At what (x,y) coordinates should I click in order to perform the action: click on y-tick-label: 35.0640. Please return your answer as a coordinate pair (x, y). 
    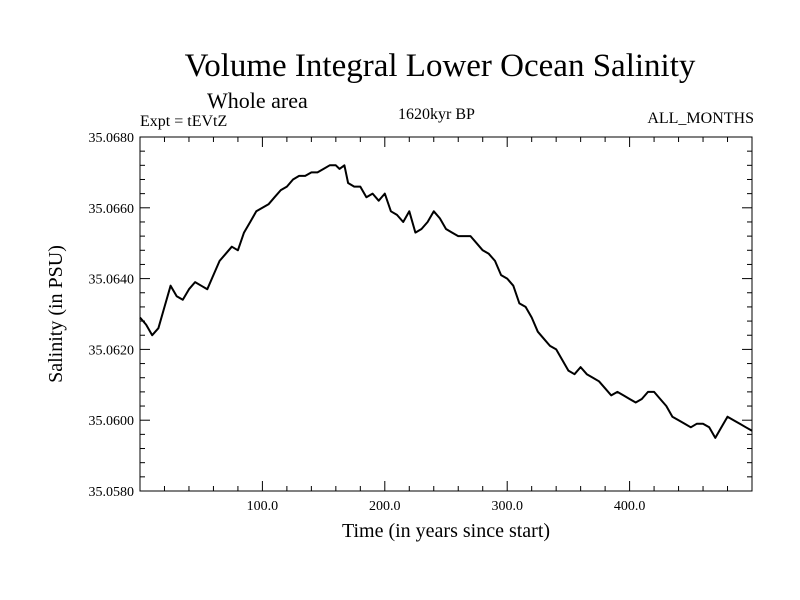
    Looking at the image, I should click on (112, 280).